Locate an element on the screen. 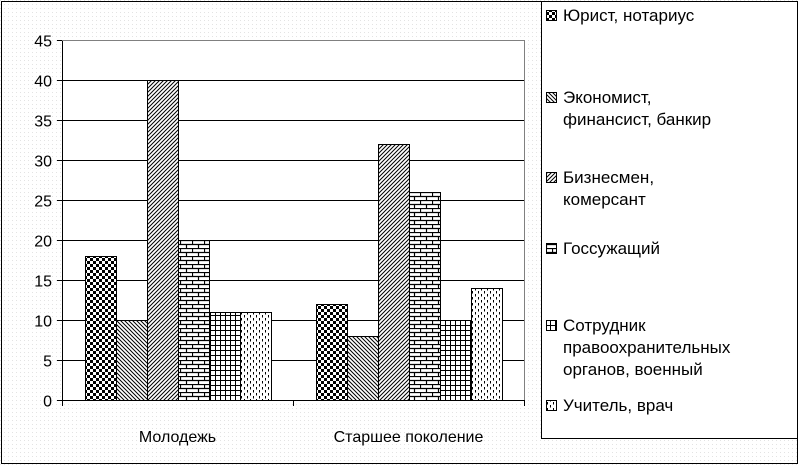  legend-label: комерсант is located at coordinates (604, 199).